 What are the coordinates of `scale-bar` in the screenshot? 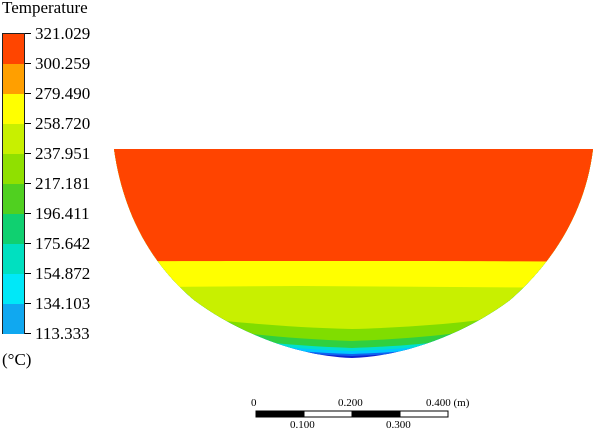 It's located at (352, 414).